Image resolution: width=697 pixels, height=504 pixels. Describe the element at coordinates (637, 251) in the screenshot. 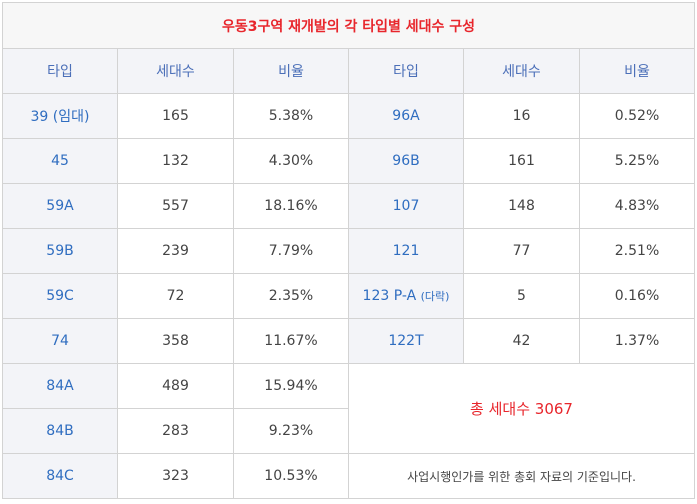

I see `ratio-cell: 2.51%` at that location.